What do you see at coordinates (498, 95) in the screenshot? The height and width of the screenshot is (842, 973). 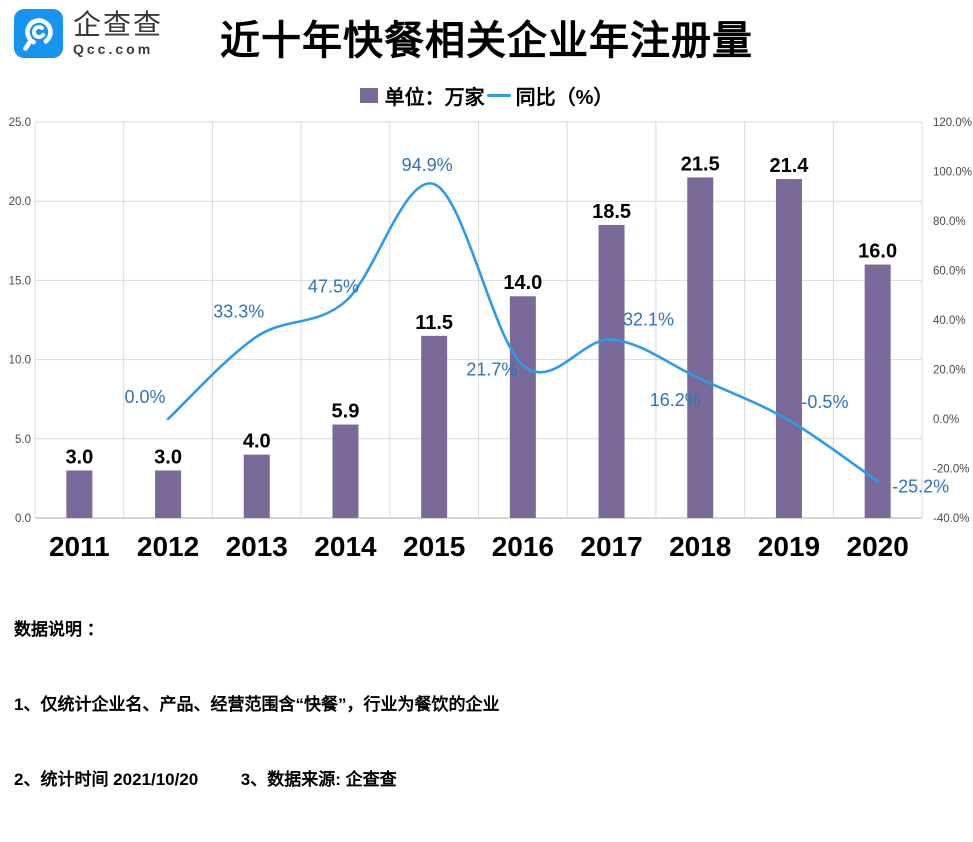 I see `line-series-swatch` at bounding box center [498, 95].